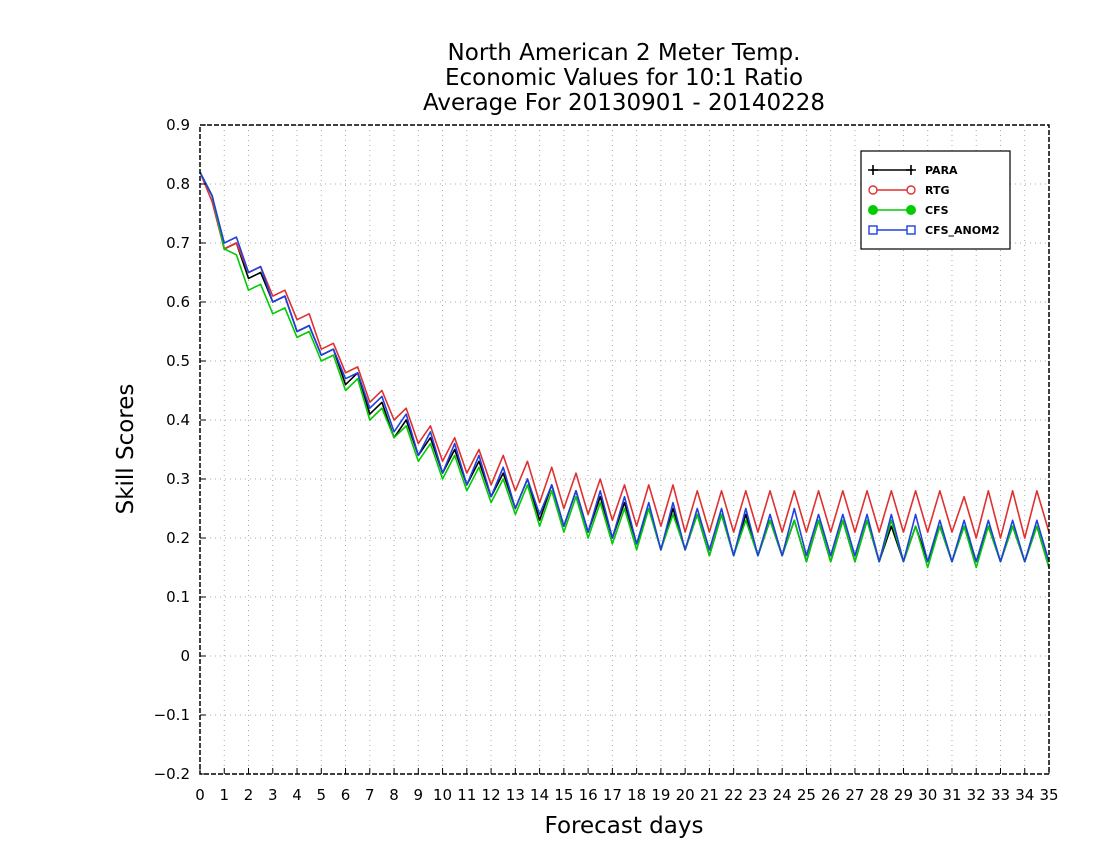  I want to click on x-tick-label: 16, so click(588, 795).